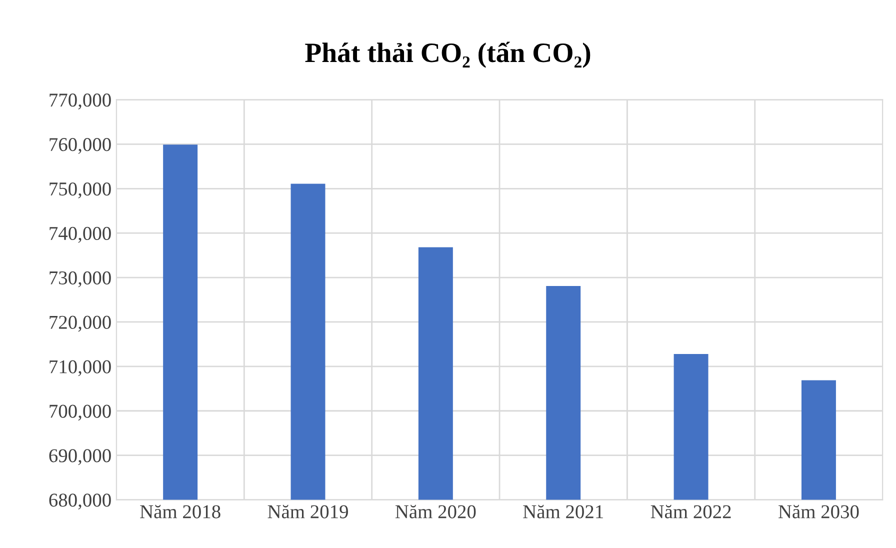 This screenshot has width=896, height=548. I want to click on y-tick-label: 740,000, so click(80, 234).